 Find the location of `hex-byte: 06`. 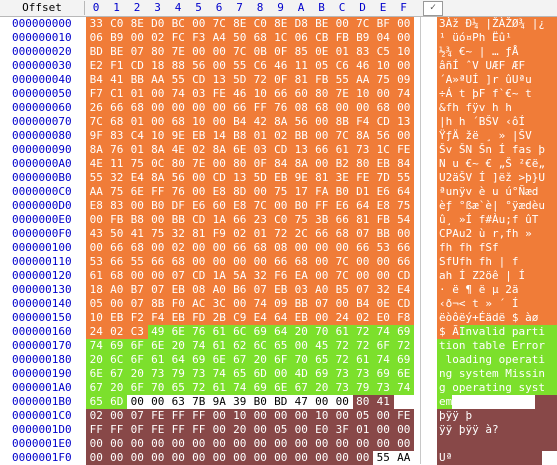

hex-byte: 06 is located at coordinates (301, 38).